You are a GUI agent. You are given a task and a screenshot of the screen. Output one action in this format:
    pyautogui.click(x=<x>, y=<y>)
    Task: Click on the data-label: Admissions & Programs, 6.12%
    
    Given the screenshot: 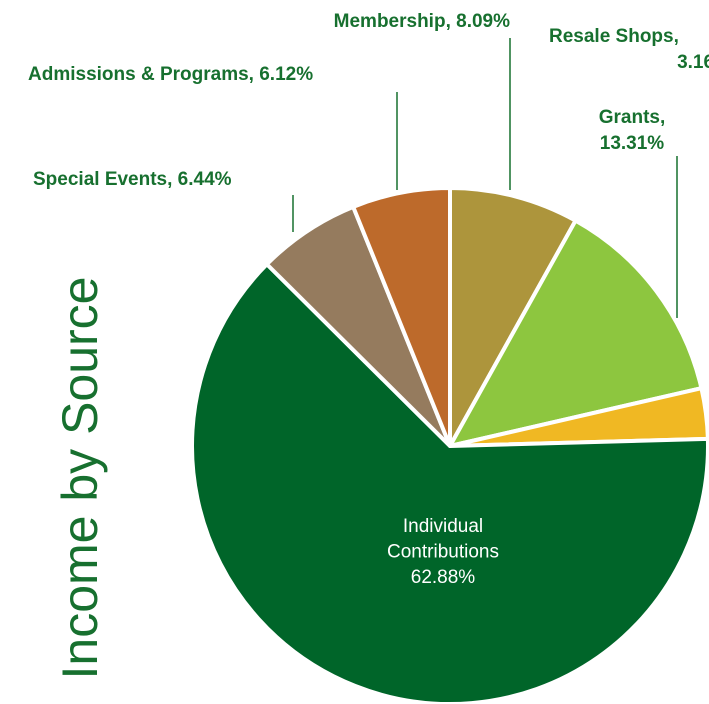 What is the action you would take?
    pyautogui.click(x=170, y=74)
    